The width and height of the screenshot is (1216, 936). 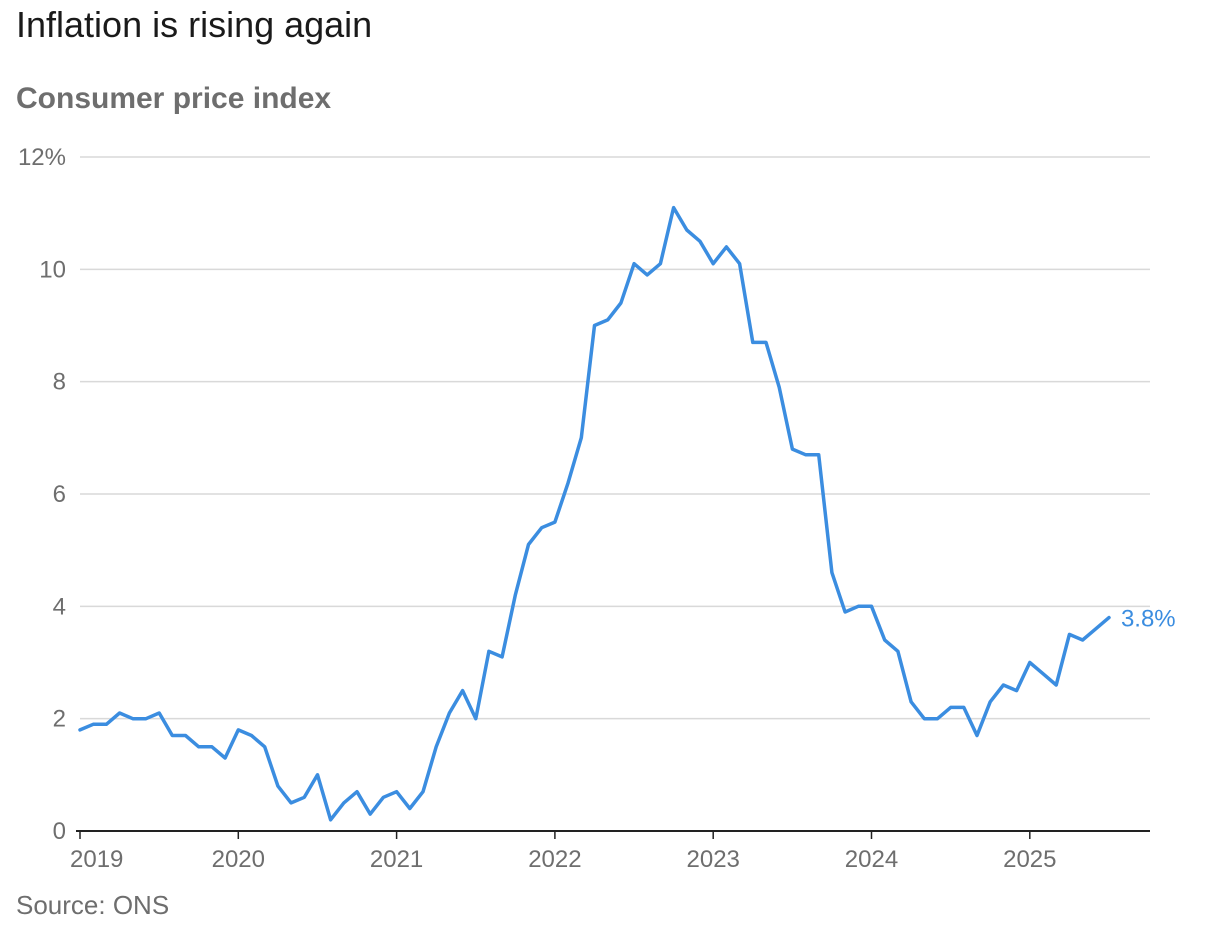 What do you see at coordinates (93, 905) in the screenshot?
I see `source-note: Source: ONS` at bounding box center [93, 905].